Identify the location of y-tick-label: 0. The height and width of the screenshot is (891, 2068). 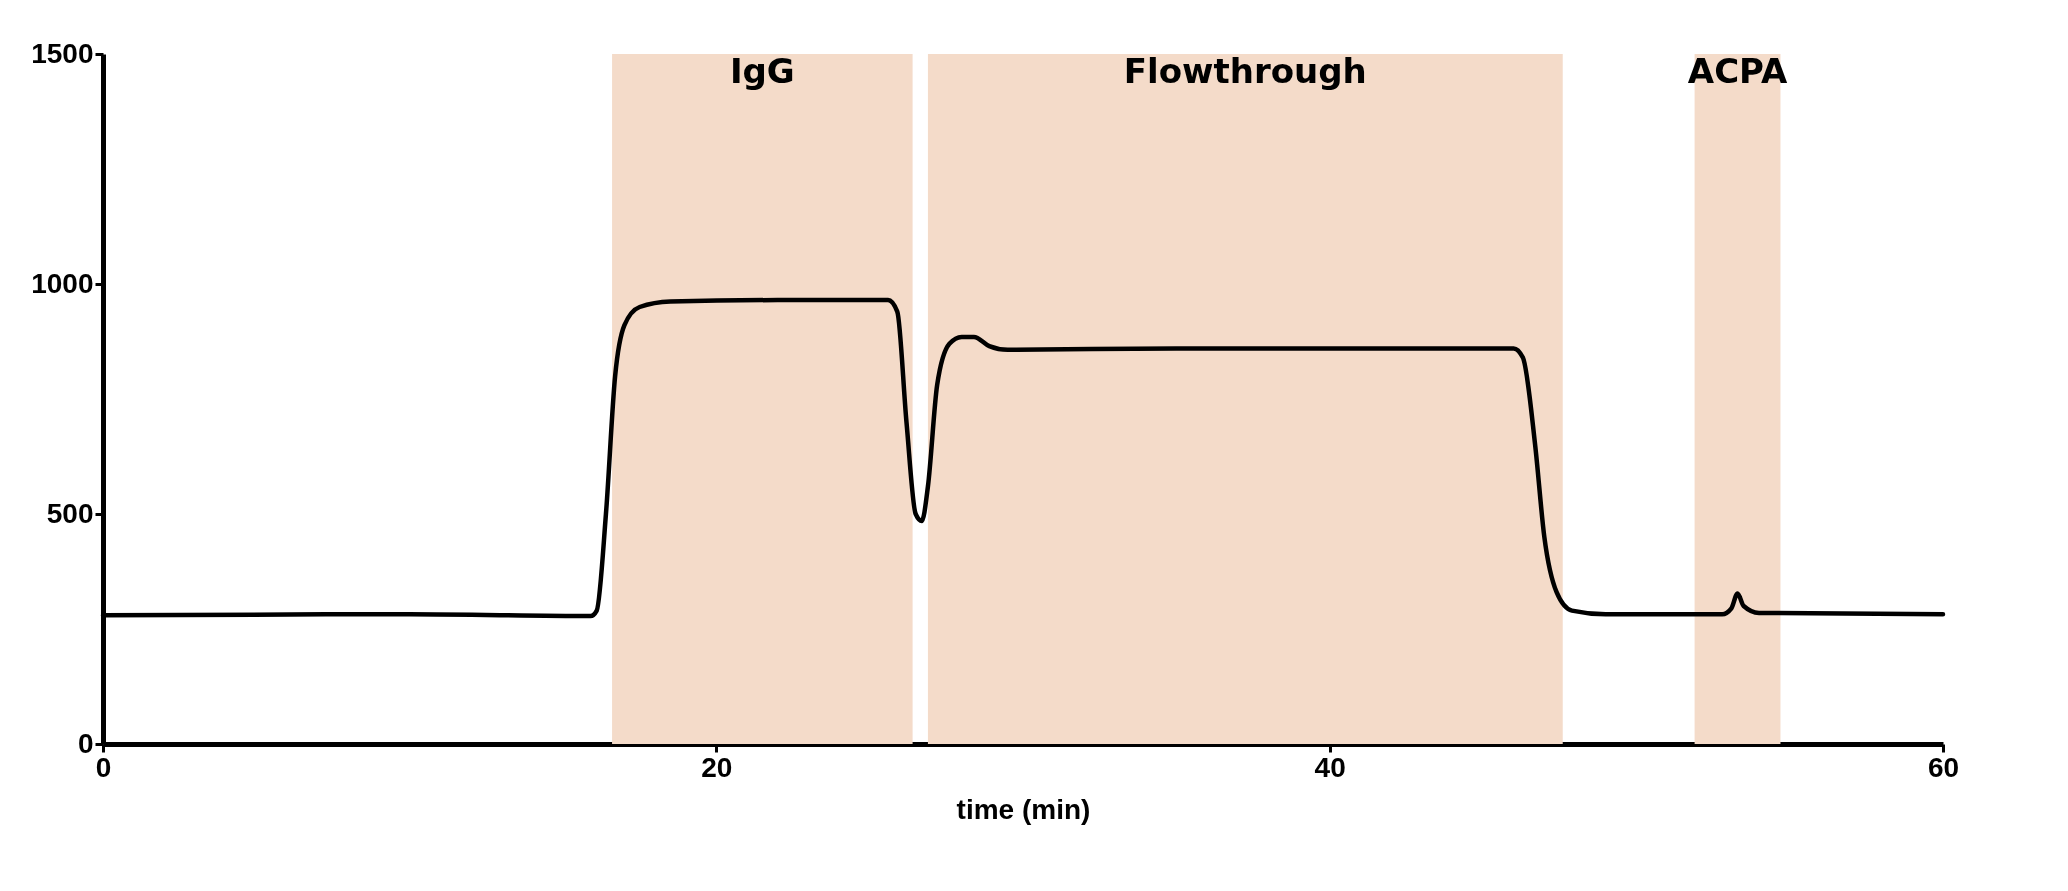
(85, 743).